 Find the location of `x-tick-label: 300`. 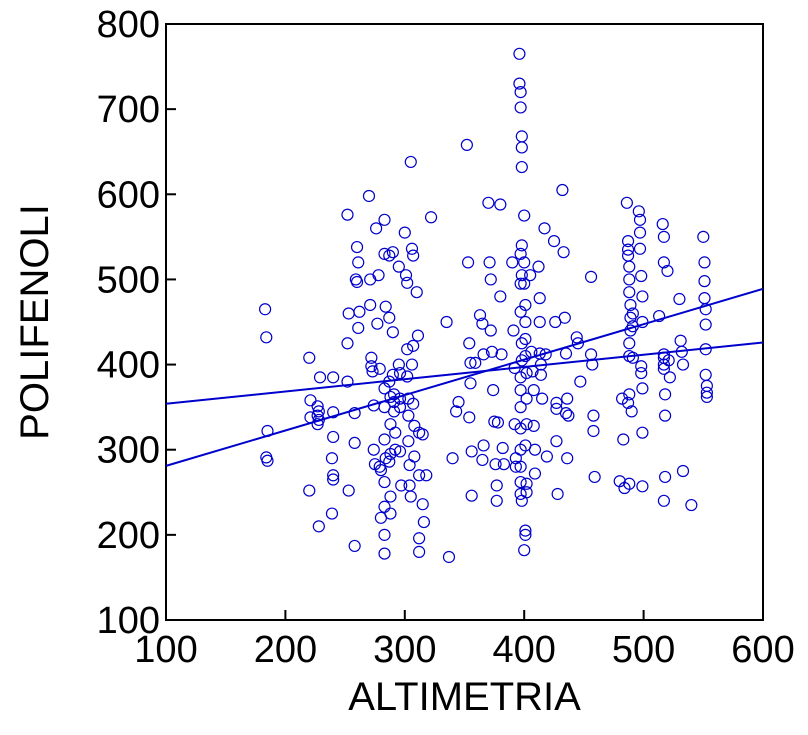

x-tick-label: 300 is located at coordinates (404, 650).